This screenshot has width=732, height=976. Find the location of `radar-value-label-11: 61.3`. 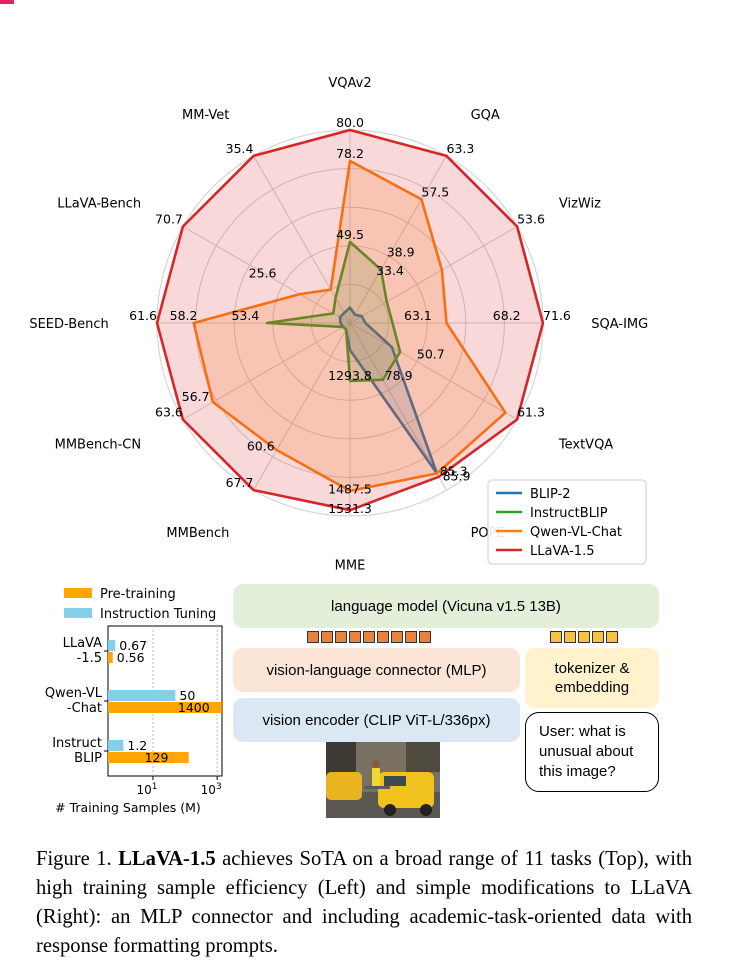

radar-value-label-11: 61.3 is located at coordinates (531, 412).